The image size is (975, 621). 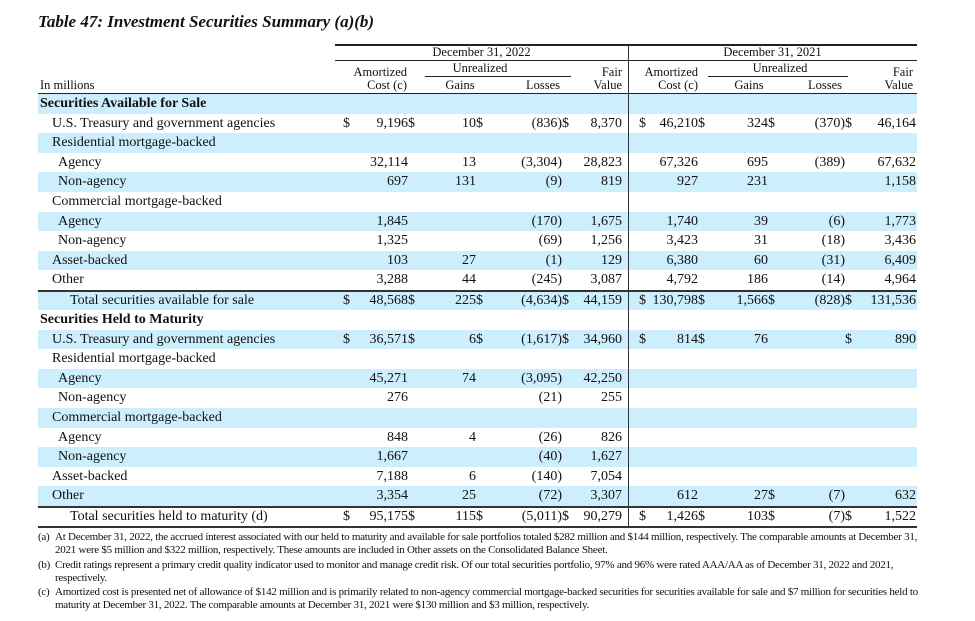 What do you see at coordinates (829, 123) in the screenshot?
I see `value-cell: (370)` at bounding box center [829, 123].